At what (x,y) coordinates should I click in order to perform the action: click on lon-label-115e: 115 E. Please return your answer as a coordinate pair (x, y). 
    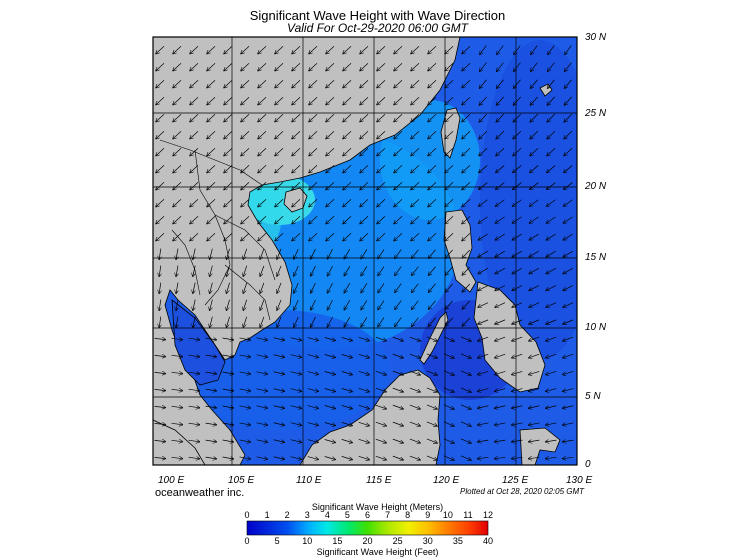
    Looking at the image, I should click on (379, 480).